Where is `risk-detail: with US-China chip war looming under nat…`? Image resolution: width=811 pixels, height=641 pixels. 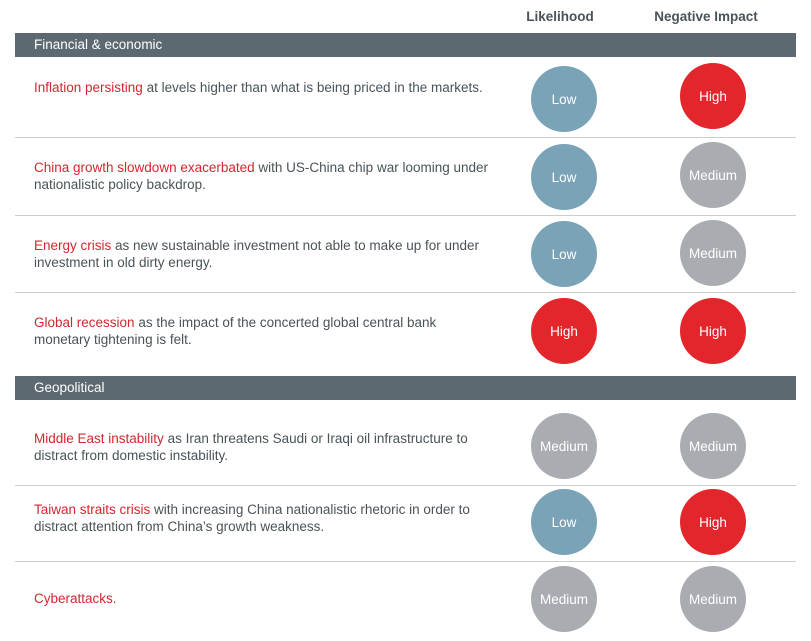 risk-detail: with US-China chip war looming under nat… is located at coordinates (261, 176).